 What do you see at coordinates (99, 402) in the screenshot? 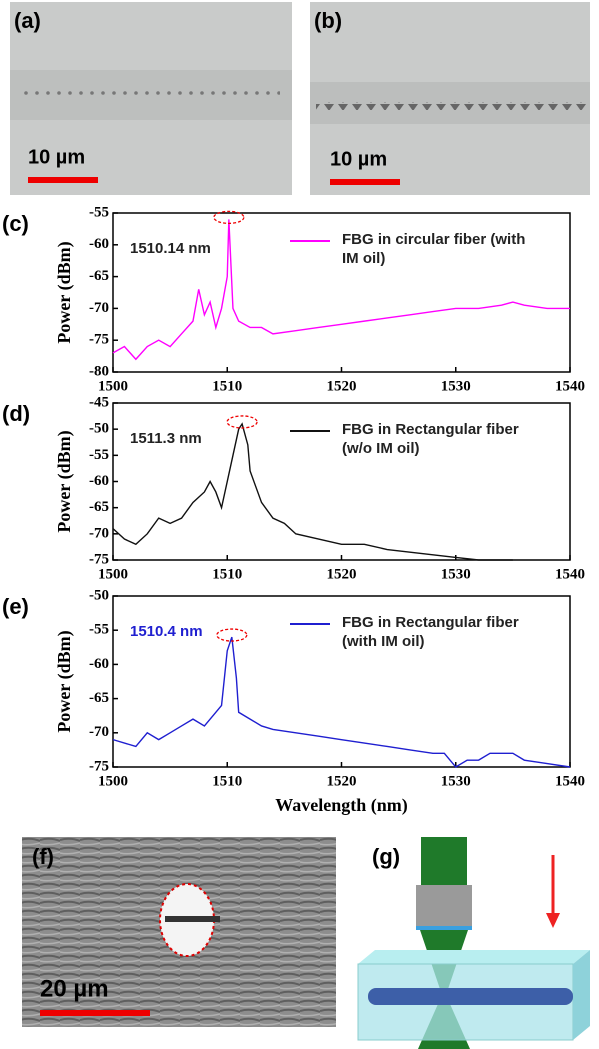
I see `y-tick-label: -45` at bounding box center [99, 402].